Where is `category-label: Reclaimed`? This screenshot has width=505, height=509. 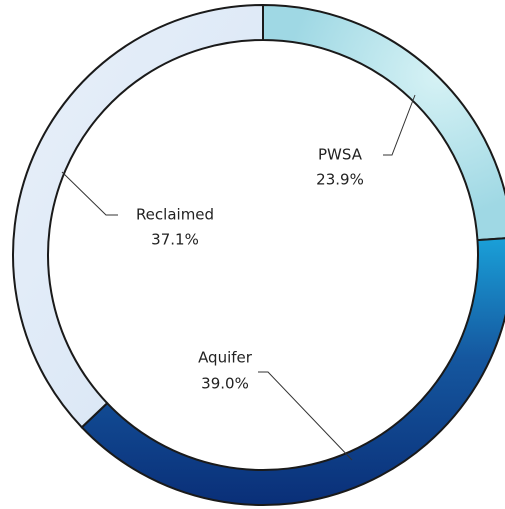 category-label: Reclaimed is located at coordinates (175, 215).